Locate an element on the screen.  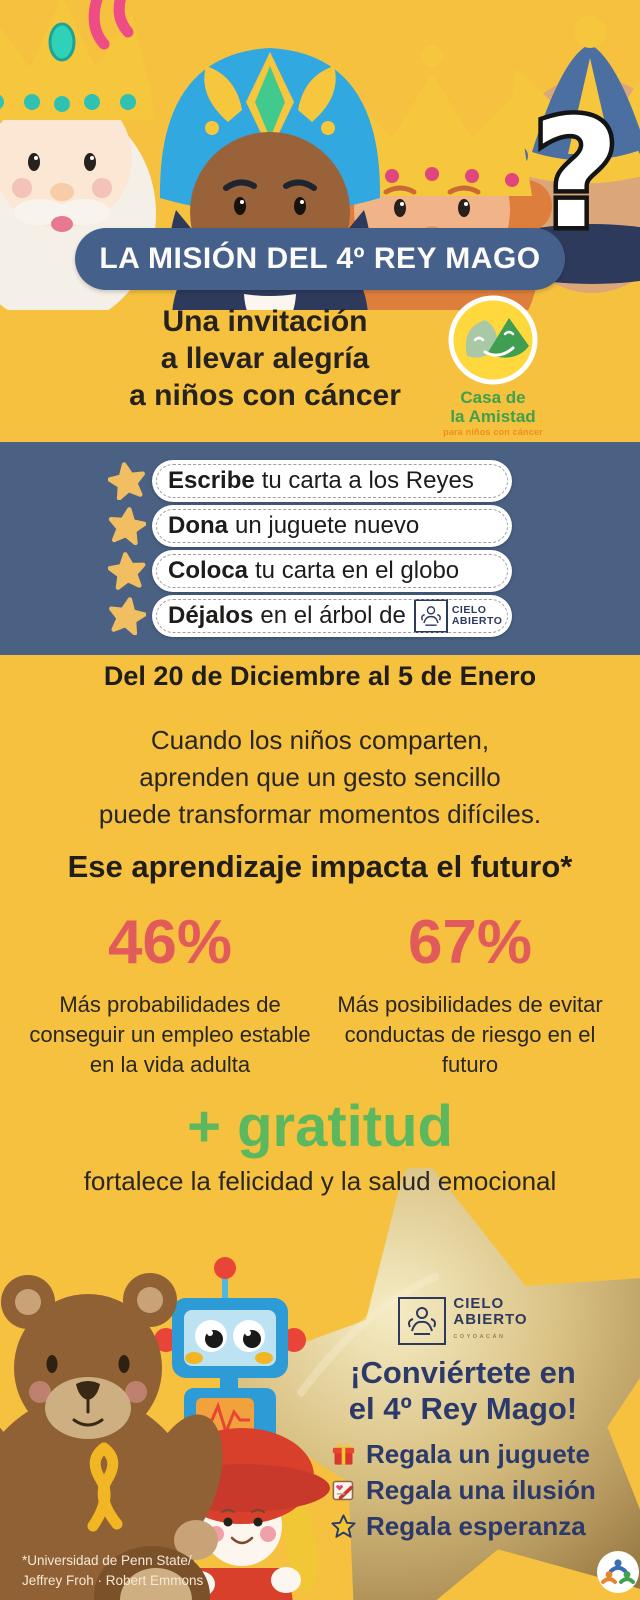
step-pill: Dona un juguete nuevo is located at coordinates (332, 526).